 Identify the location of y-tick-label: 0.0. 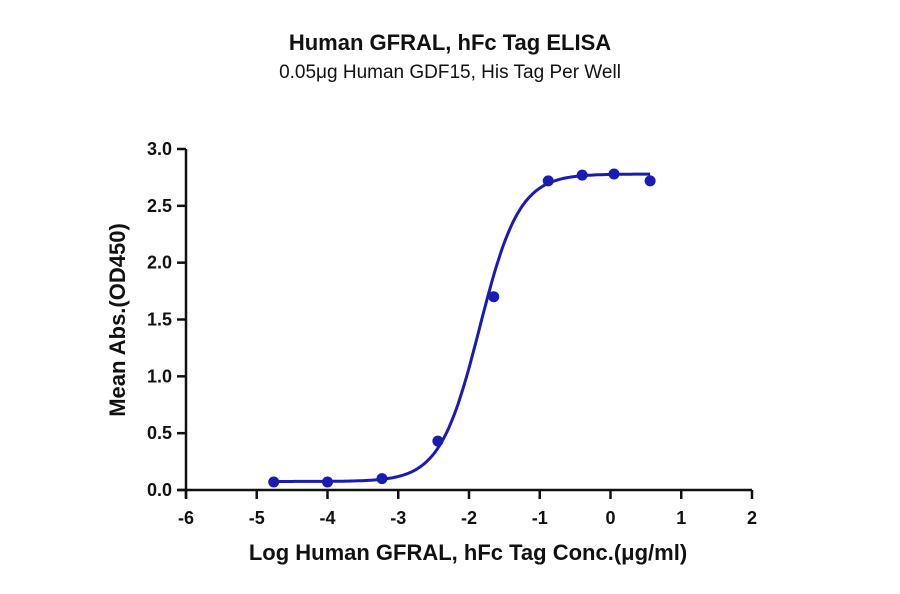
(159, 490).